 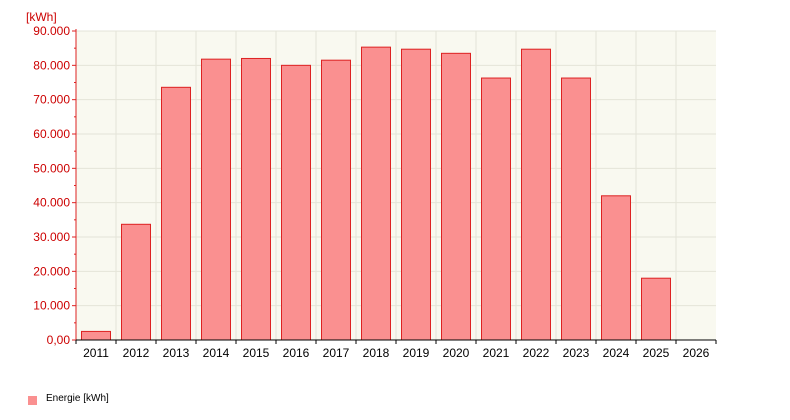 I want to click on y-tick-label: 80.000, so click(x=51, y=65).